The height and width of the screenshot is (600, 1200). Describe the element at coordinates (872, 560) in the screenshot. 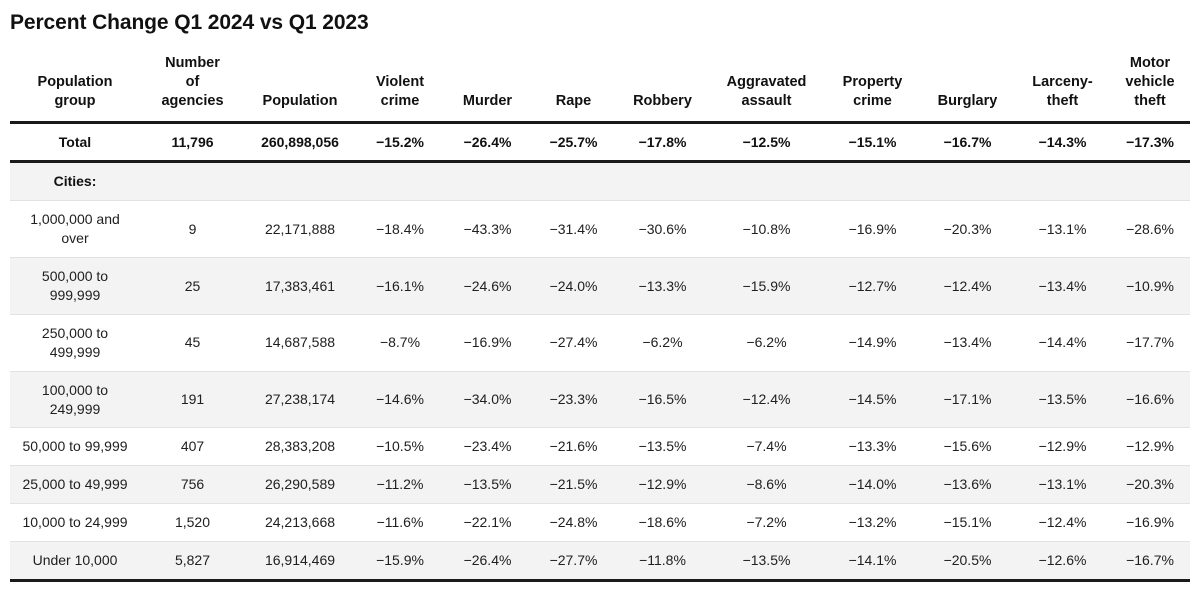

I see `table-cell: −14.1%` at that location.